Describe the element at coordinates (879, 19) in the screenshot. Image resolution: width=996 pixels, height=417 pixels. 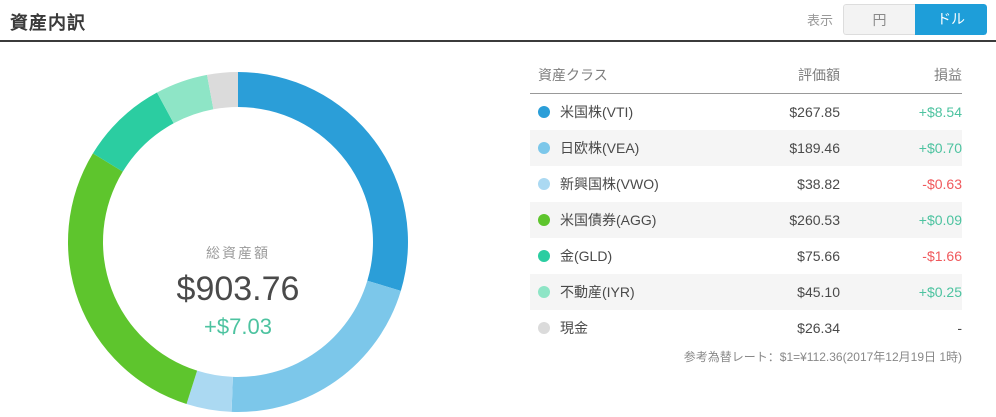
I see `yen-toggle-button: 円` at that location.